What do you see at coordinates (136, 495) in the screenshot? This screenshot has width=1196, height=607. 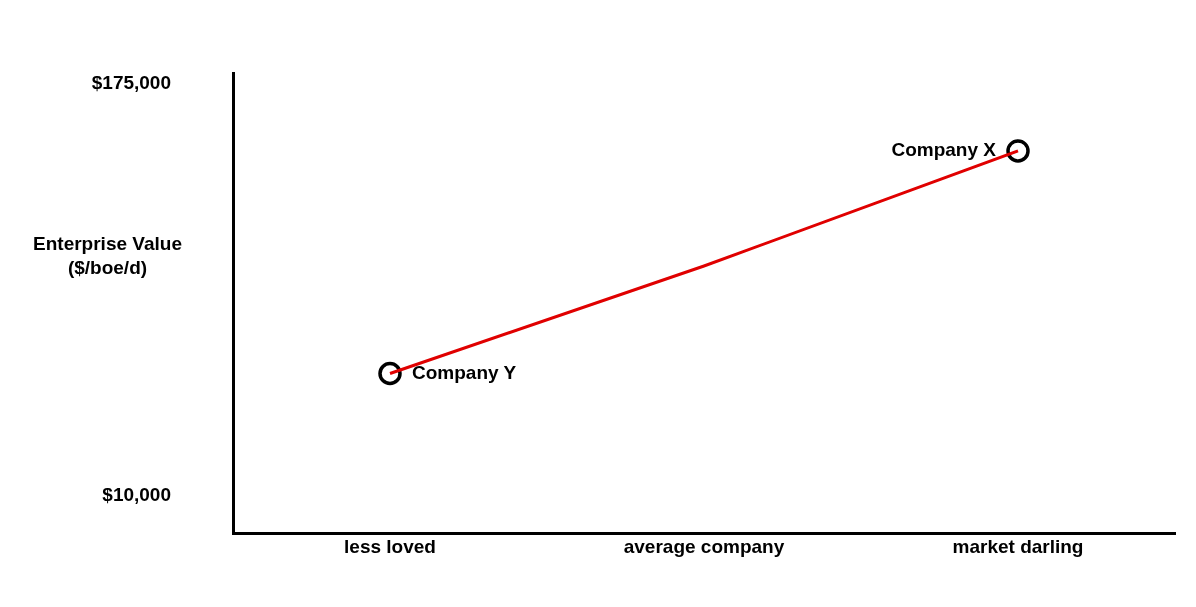 I see `y-tick-label: $10,000` at bounding box center [136, 495].